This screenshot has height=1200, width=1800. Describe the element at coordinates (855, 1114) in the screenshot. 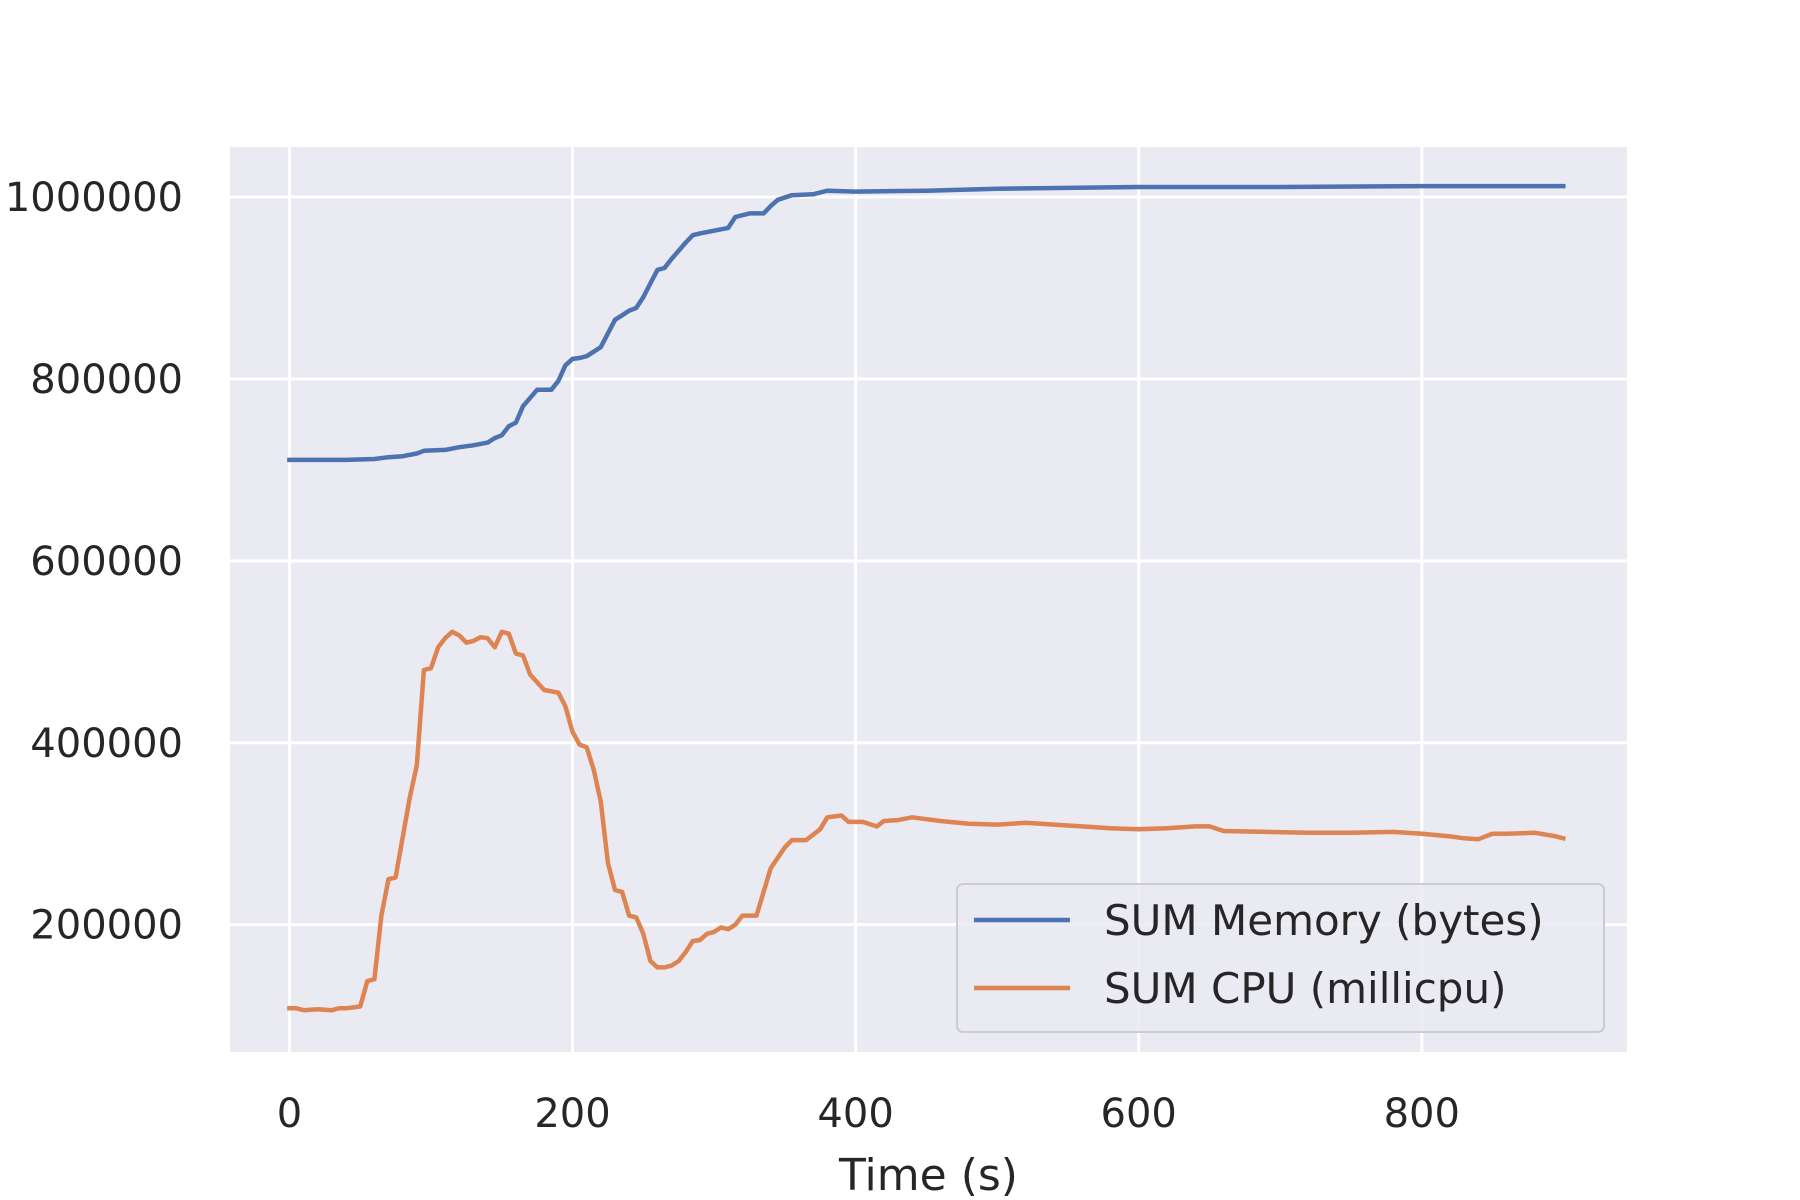

I see `x-tick-label: 400` at that location.